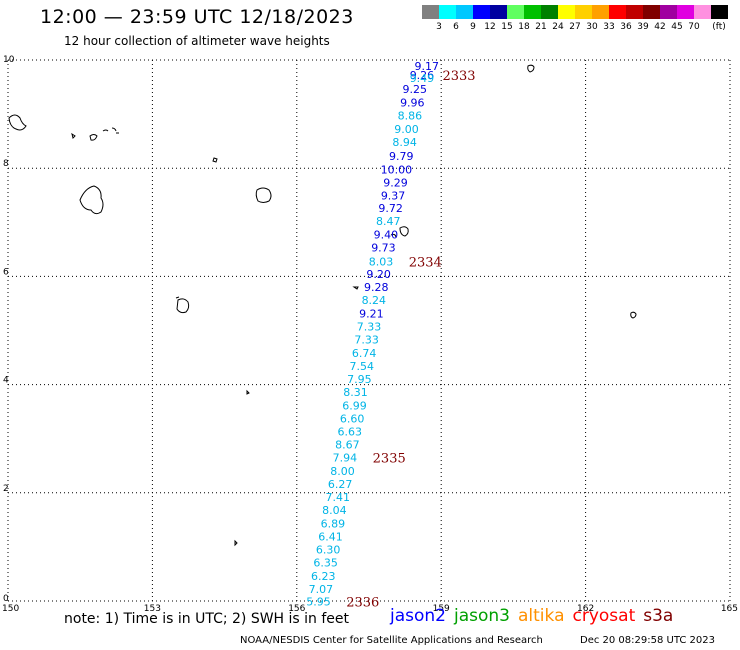  Describe the element at coordinates (318, 602) in the screenshot. I see `swh-value: 5.95` at that location.